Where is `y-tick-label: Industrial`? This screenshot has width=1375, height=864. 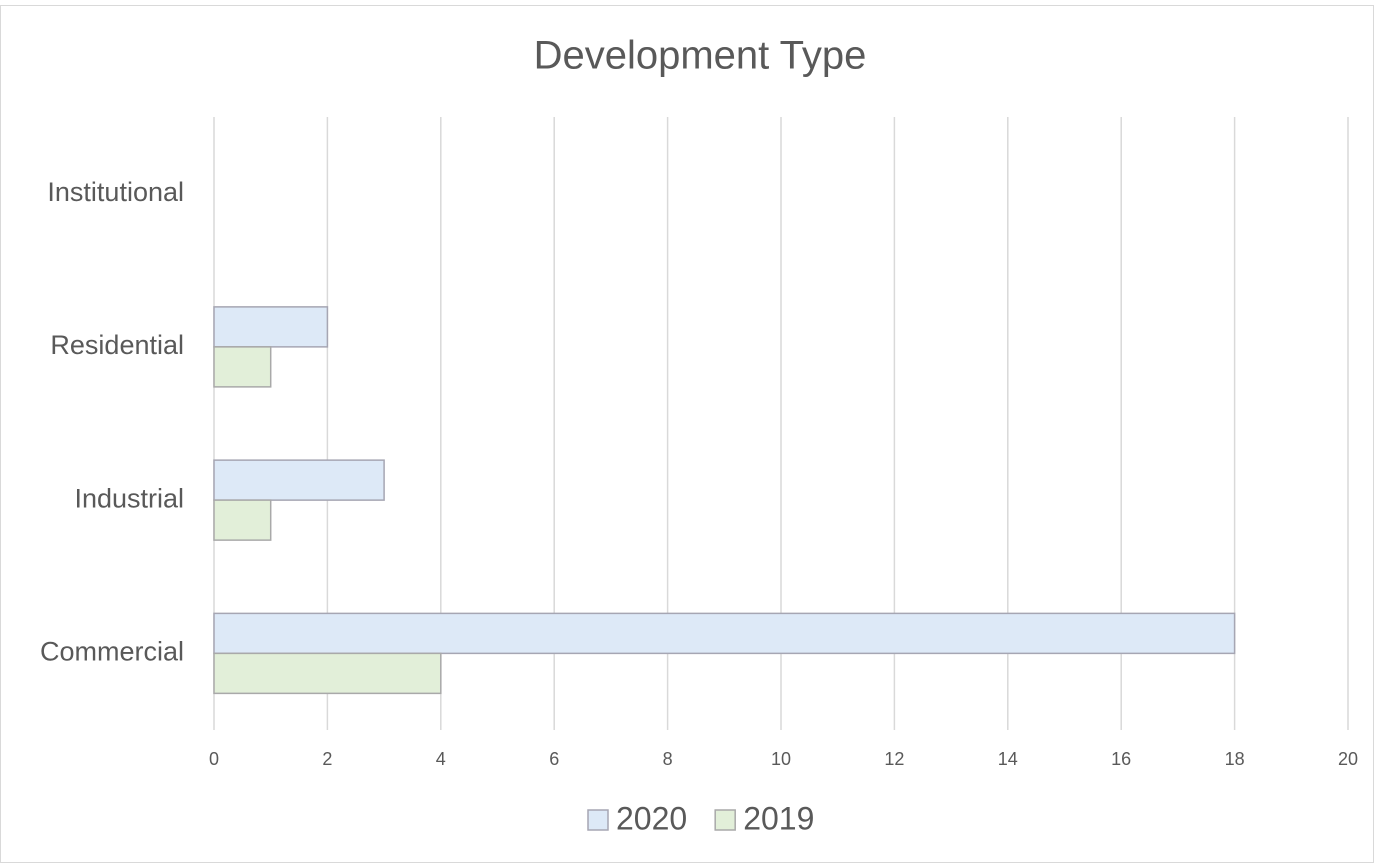
y-tick-label: Industrial is located at coordinates (129, 498).